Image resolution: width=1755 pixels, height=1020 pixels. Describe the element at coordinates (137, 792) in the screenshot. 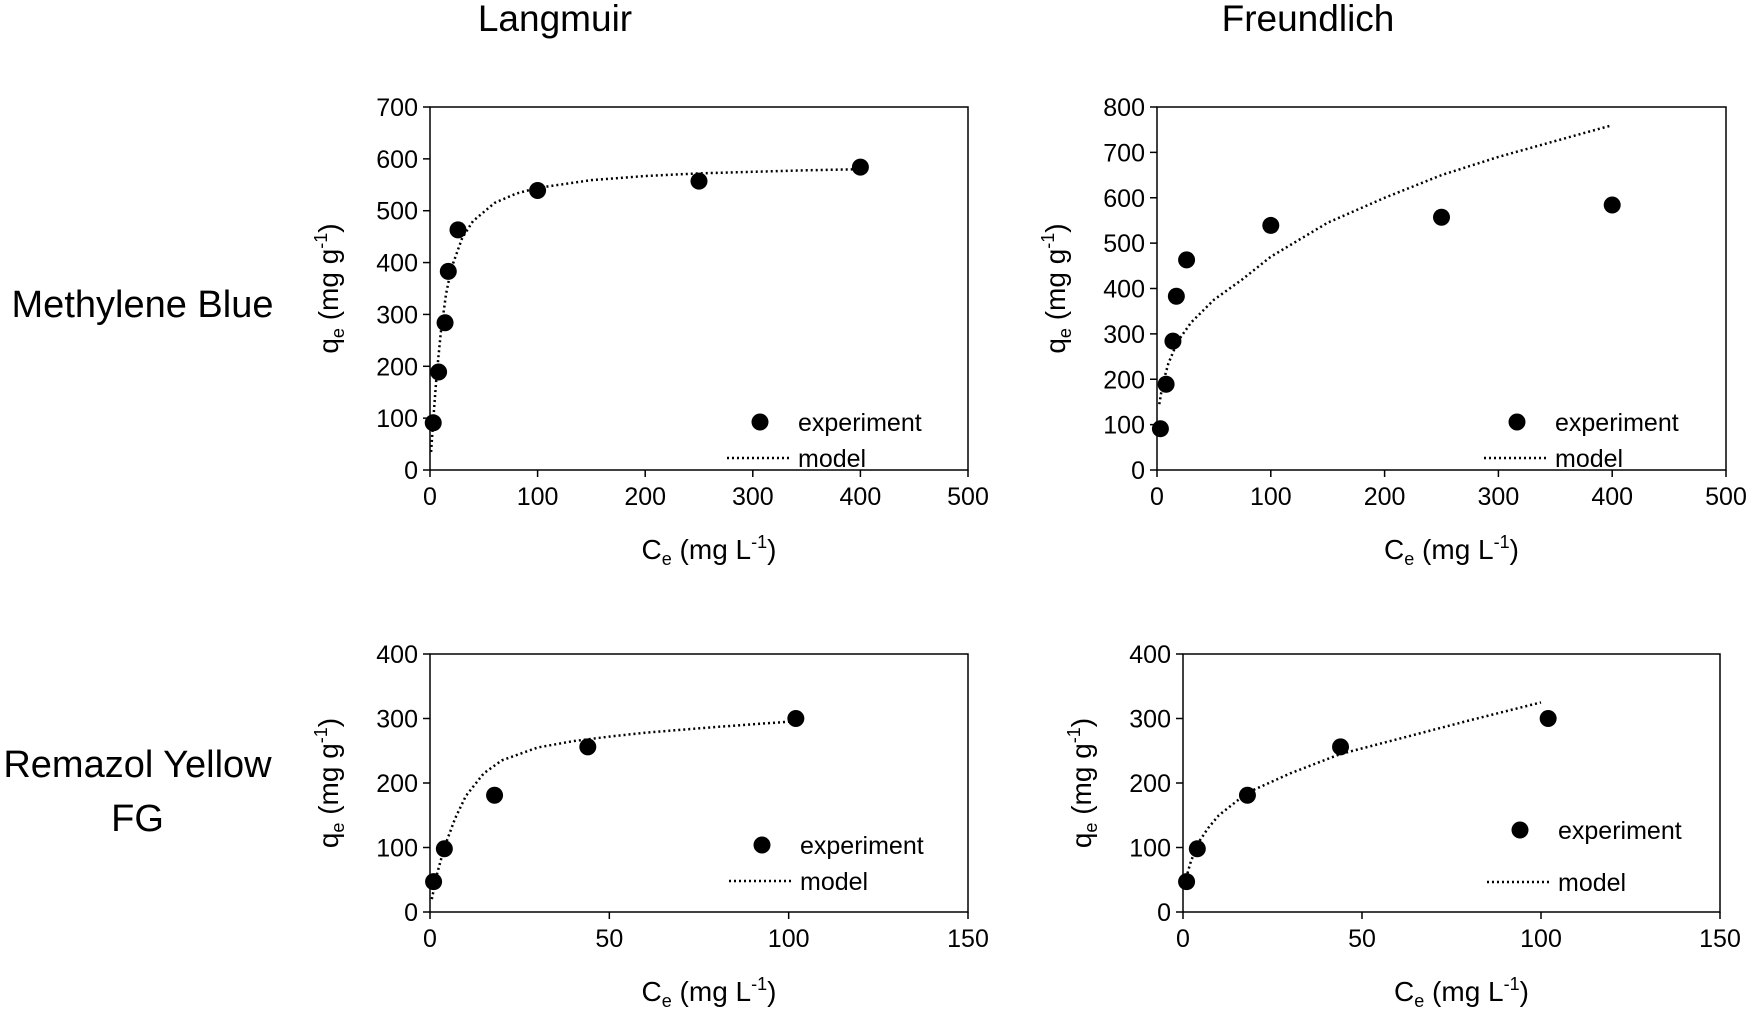

I see `row-header-remazol-yellow: Remazol Yellow FG` at that location.